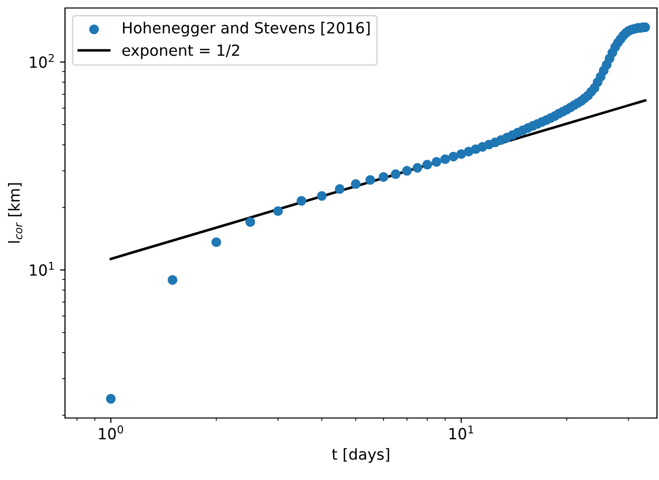  Describe the element at coordinates (15, 213) in the screenshot. I see `y-axis-title: l$_{cor}$ [km]` at that location.